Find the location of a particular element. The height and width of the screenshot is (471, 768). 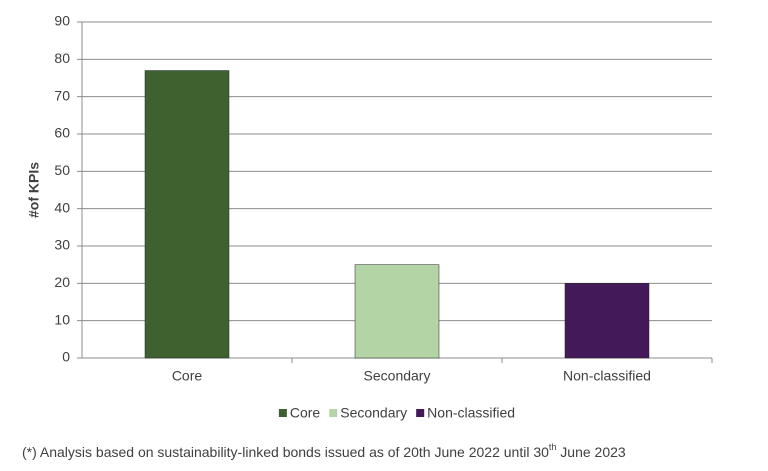

y-tick-label: 20 is located at coordinates (62, 282).